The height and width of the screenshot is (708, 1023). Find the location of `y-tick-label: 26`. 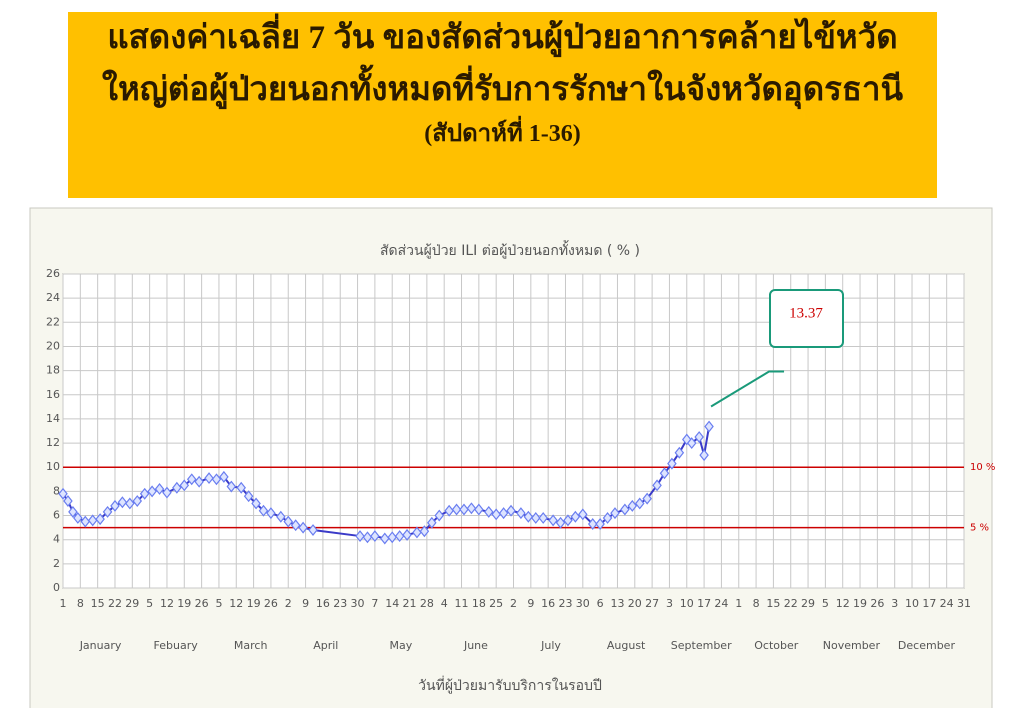

y-tick-label: 26 is located at coordinates (53, 273).